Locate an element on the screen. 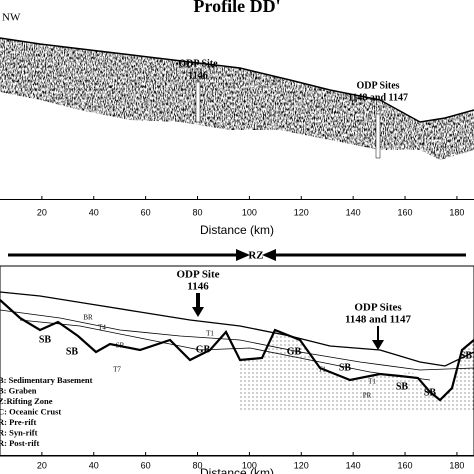 This screenshot has height=474, width=474. horizon-t1 is located at coordinates (237, 340).